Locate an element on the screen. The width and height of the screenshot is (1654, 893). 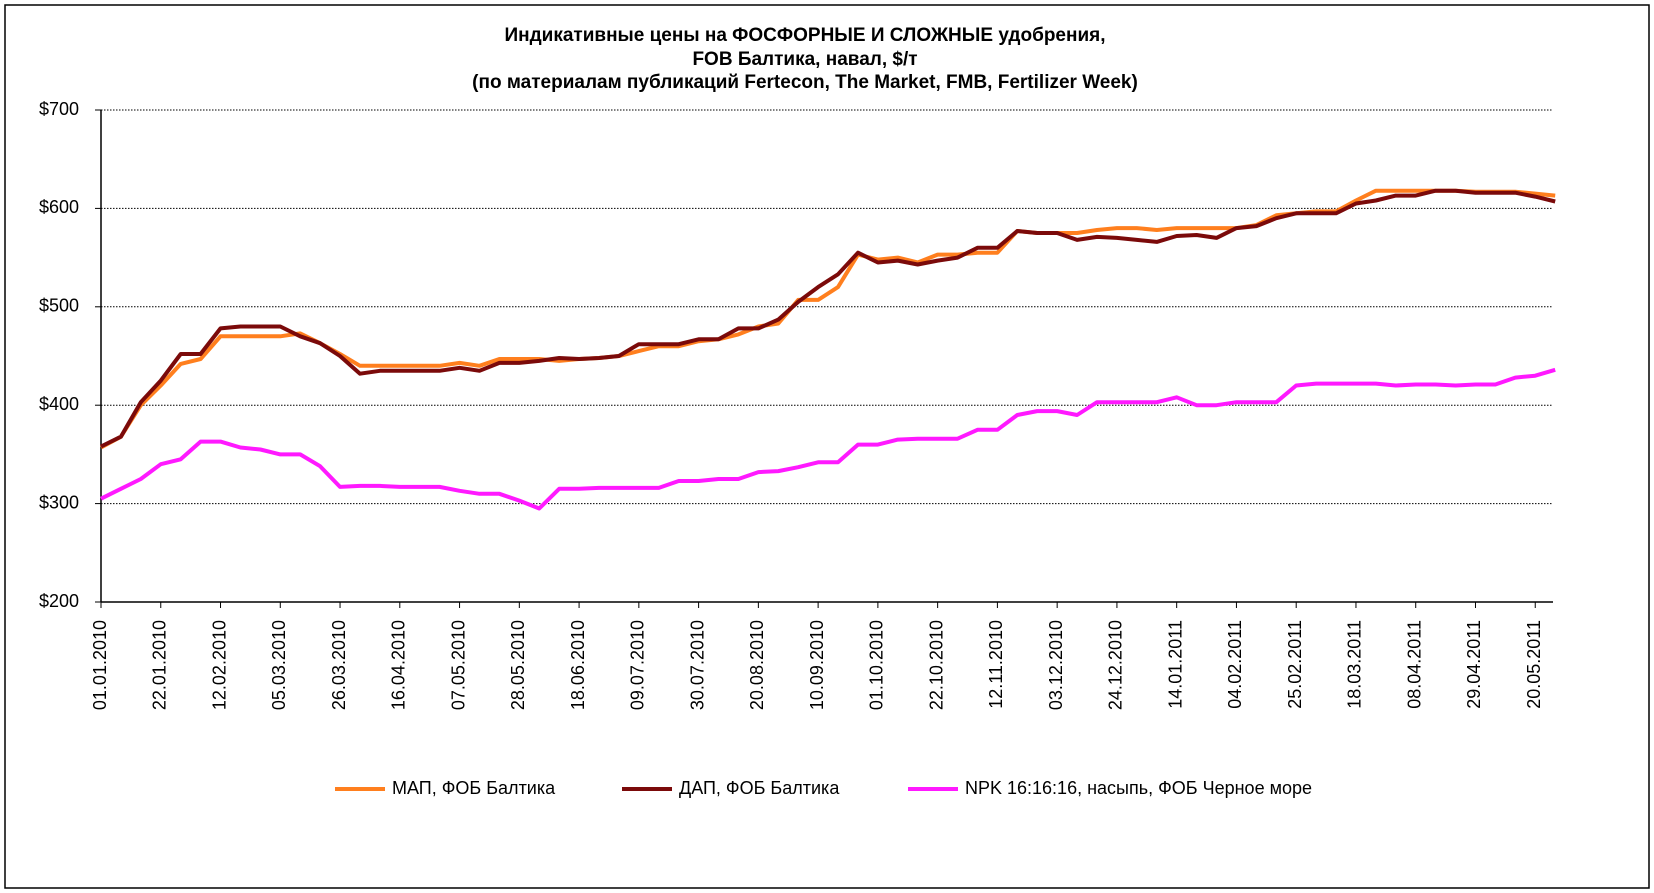
y-tick-label: $200 is located at coordinates (59, 601).